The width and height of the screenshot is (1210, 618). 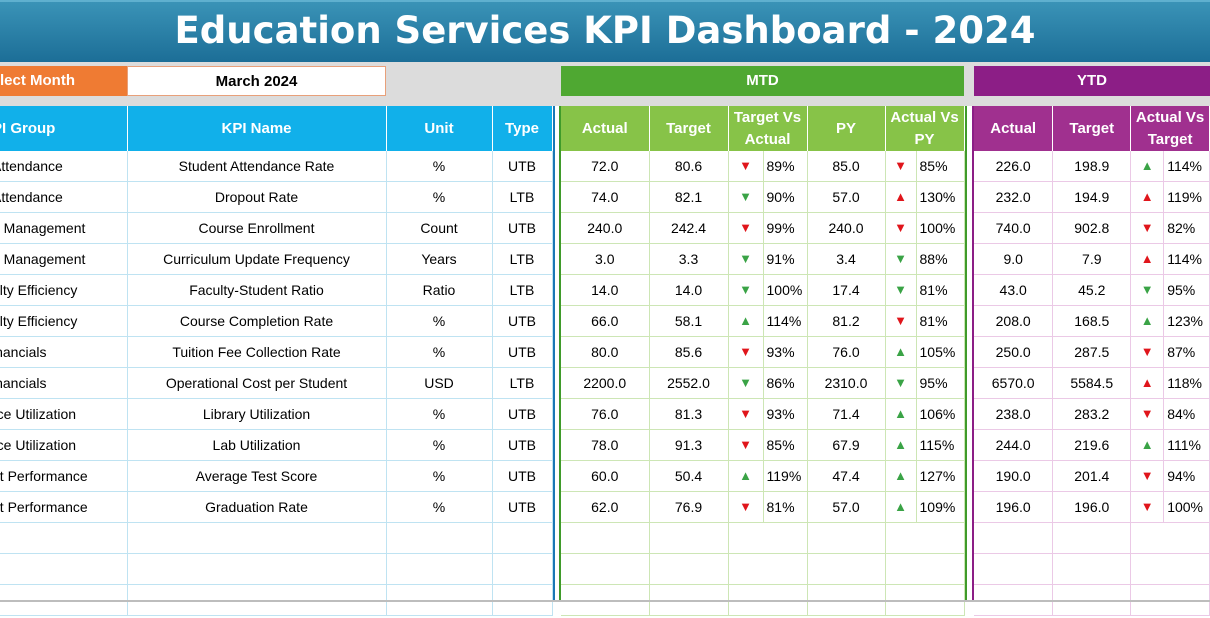 What do you see at coordinates (768, 476) in the screenshot?
I see `mtd-target-vs-actual-cell: ▲ 119%` at bounding box center [768, 476].